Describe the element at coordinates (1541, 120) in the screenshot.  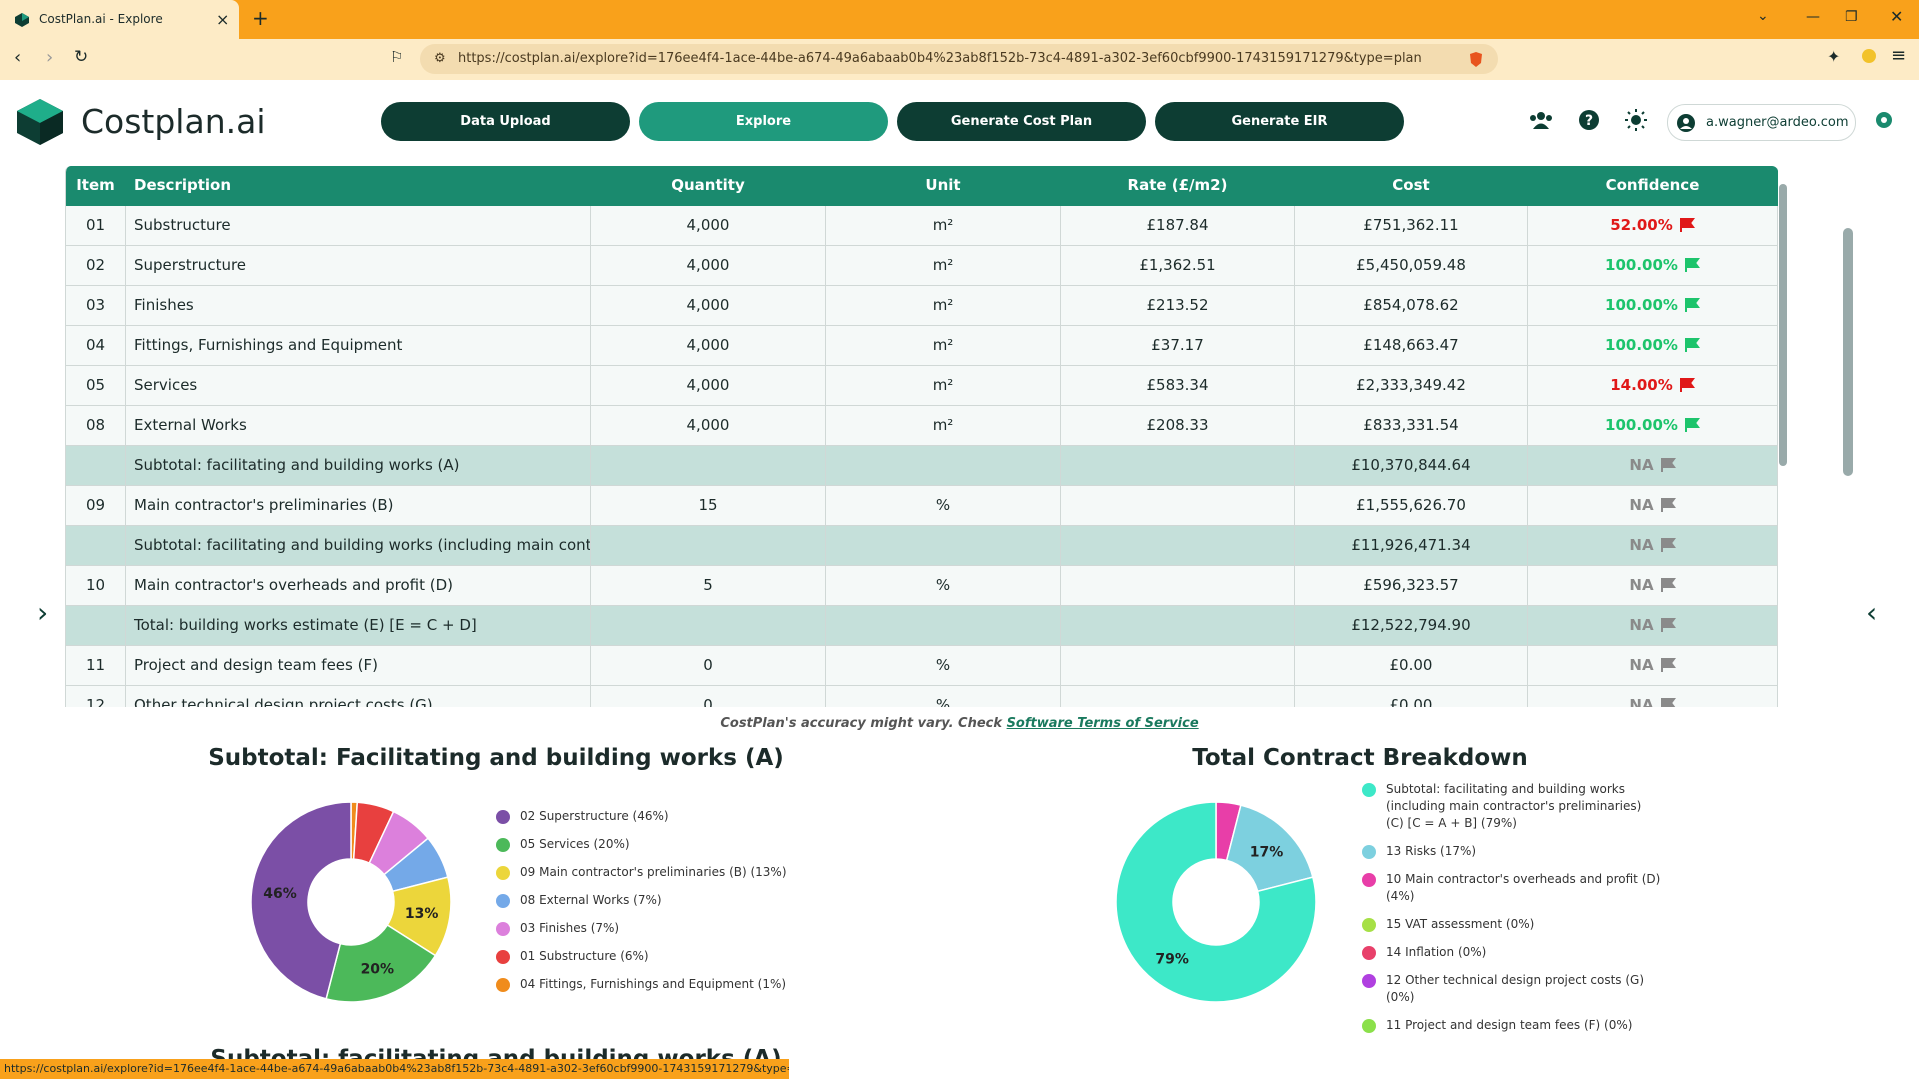
I see `team-icon` at that location.